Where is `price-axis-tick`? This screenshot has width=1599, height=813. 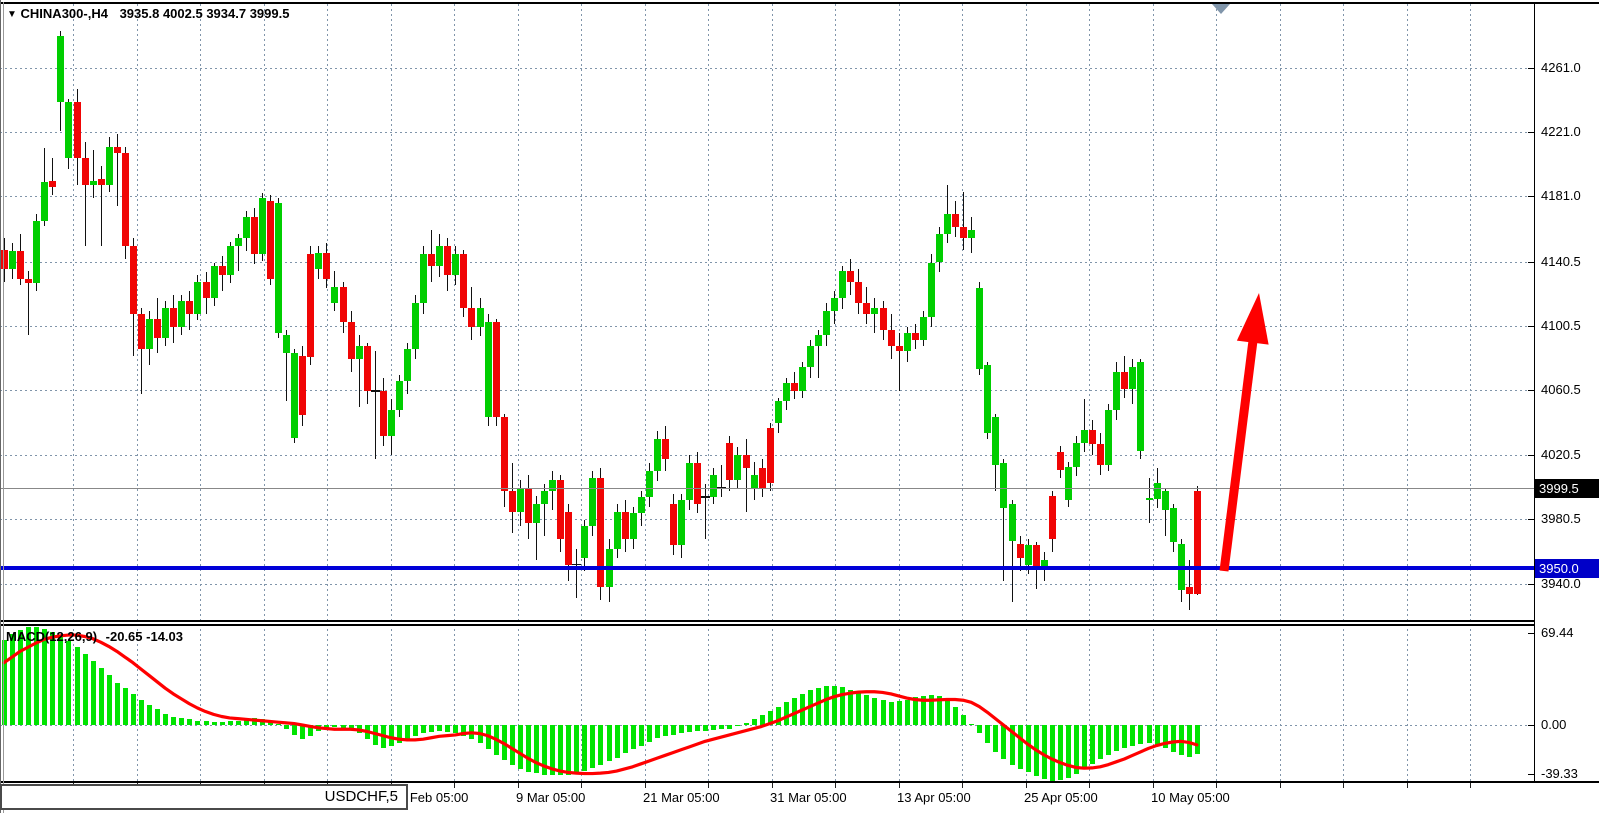 price-axis-tick is located at coordinates (1531, 519).